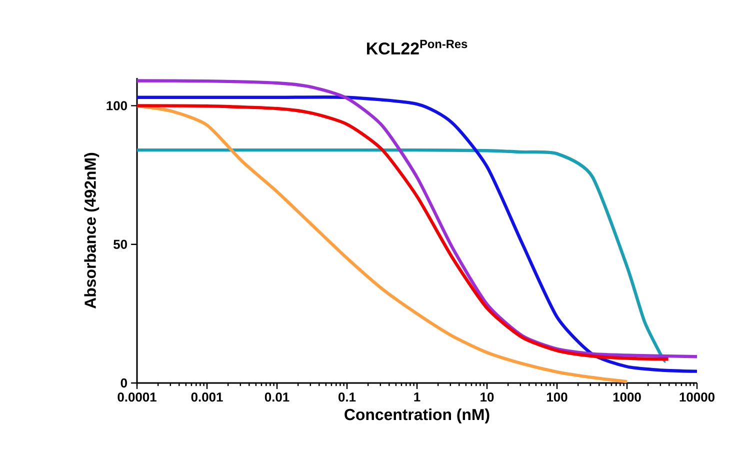 This screenshot has height=454, width=732. Describe the element at coordinates (417, 47) in the screenshot. I see `chart-title: KCL22$^{Pon-Res}$` at that location.